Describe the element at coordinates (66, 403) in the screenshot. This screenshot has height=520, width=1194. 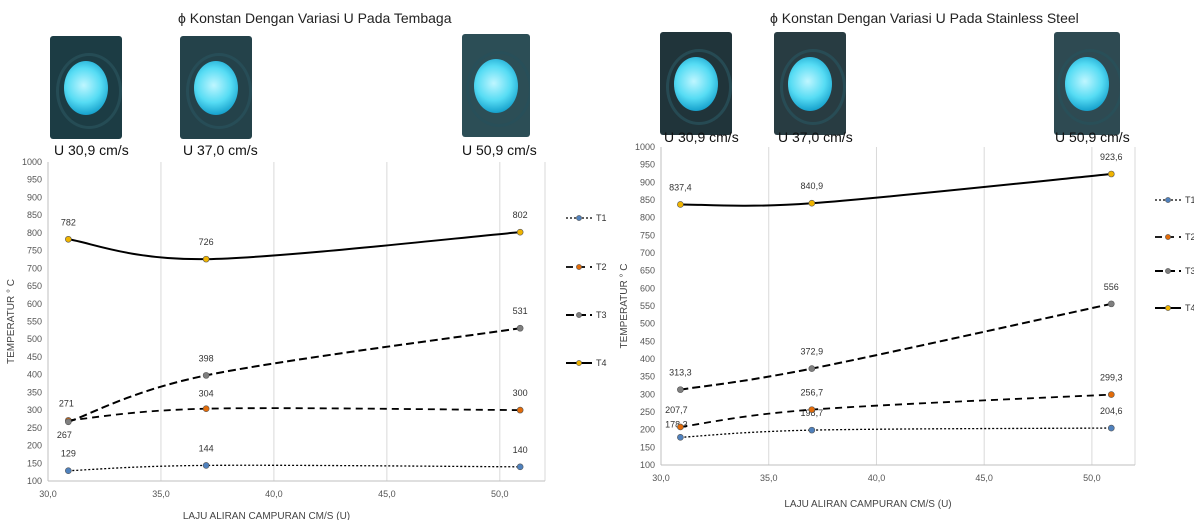
I see `data-label: 271` at that location.